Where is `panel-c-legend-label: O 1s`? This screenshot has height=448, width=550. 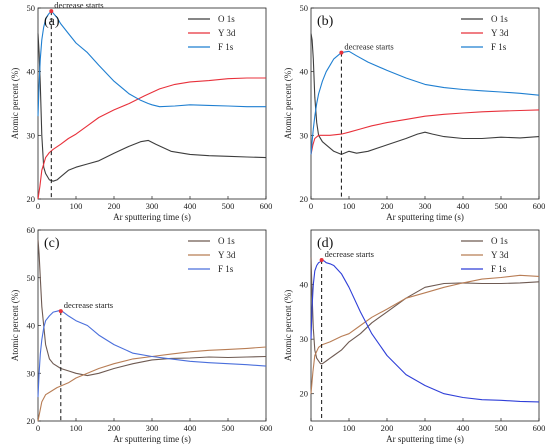
panel-c-legend-label: O 1s is located at coordinates (226, 241).